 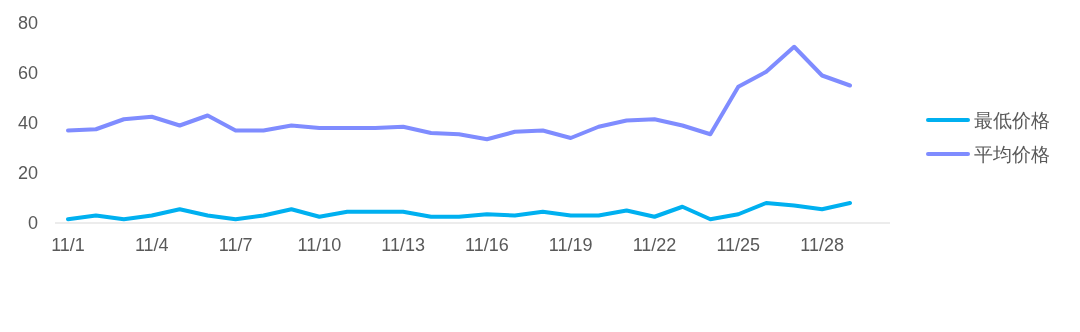 I want to click on x-tick-label: 11/10, so click(x=319, y=245).